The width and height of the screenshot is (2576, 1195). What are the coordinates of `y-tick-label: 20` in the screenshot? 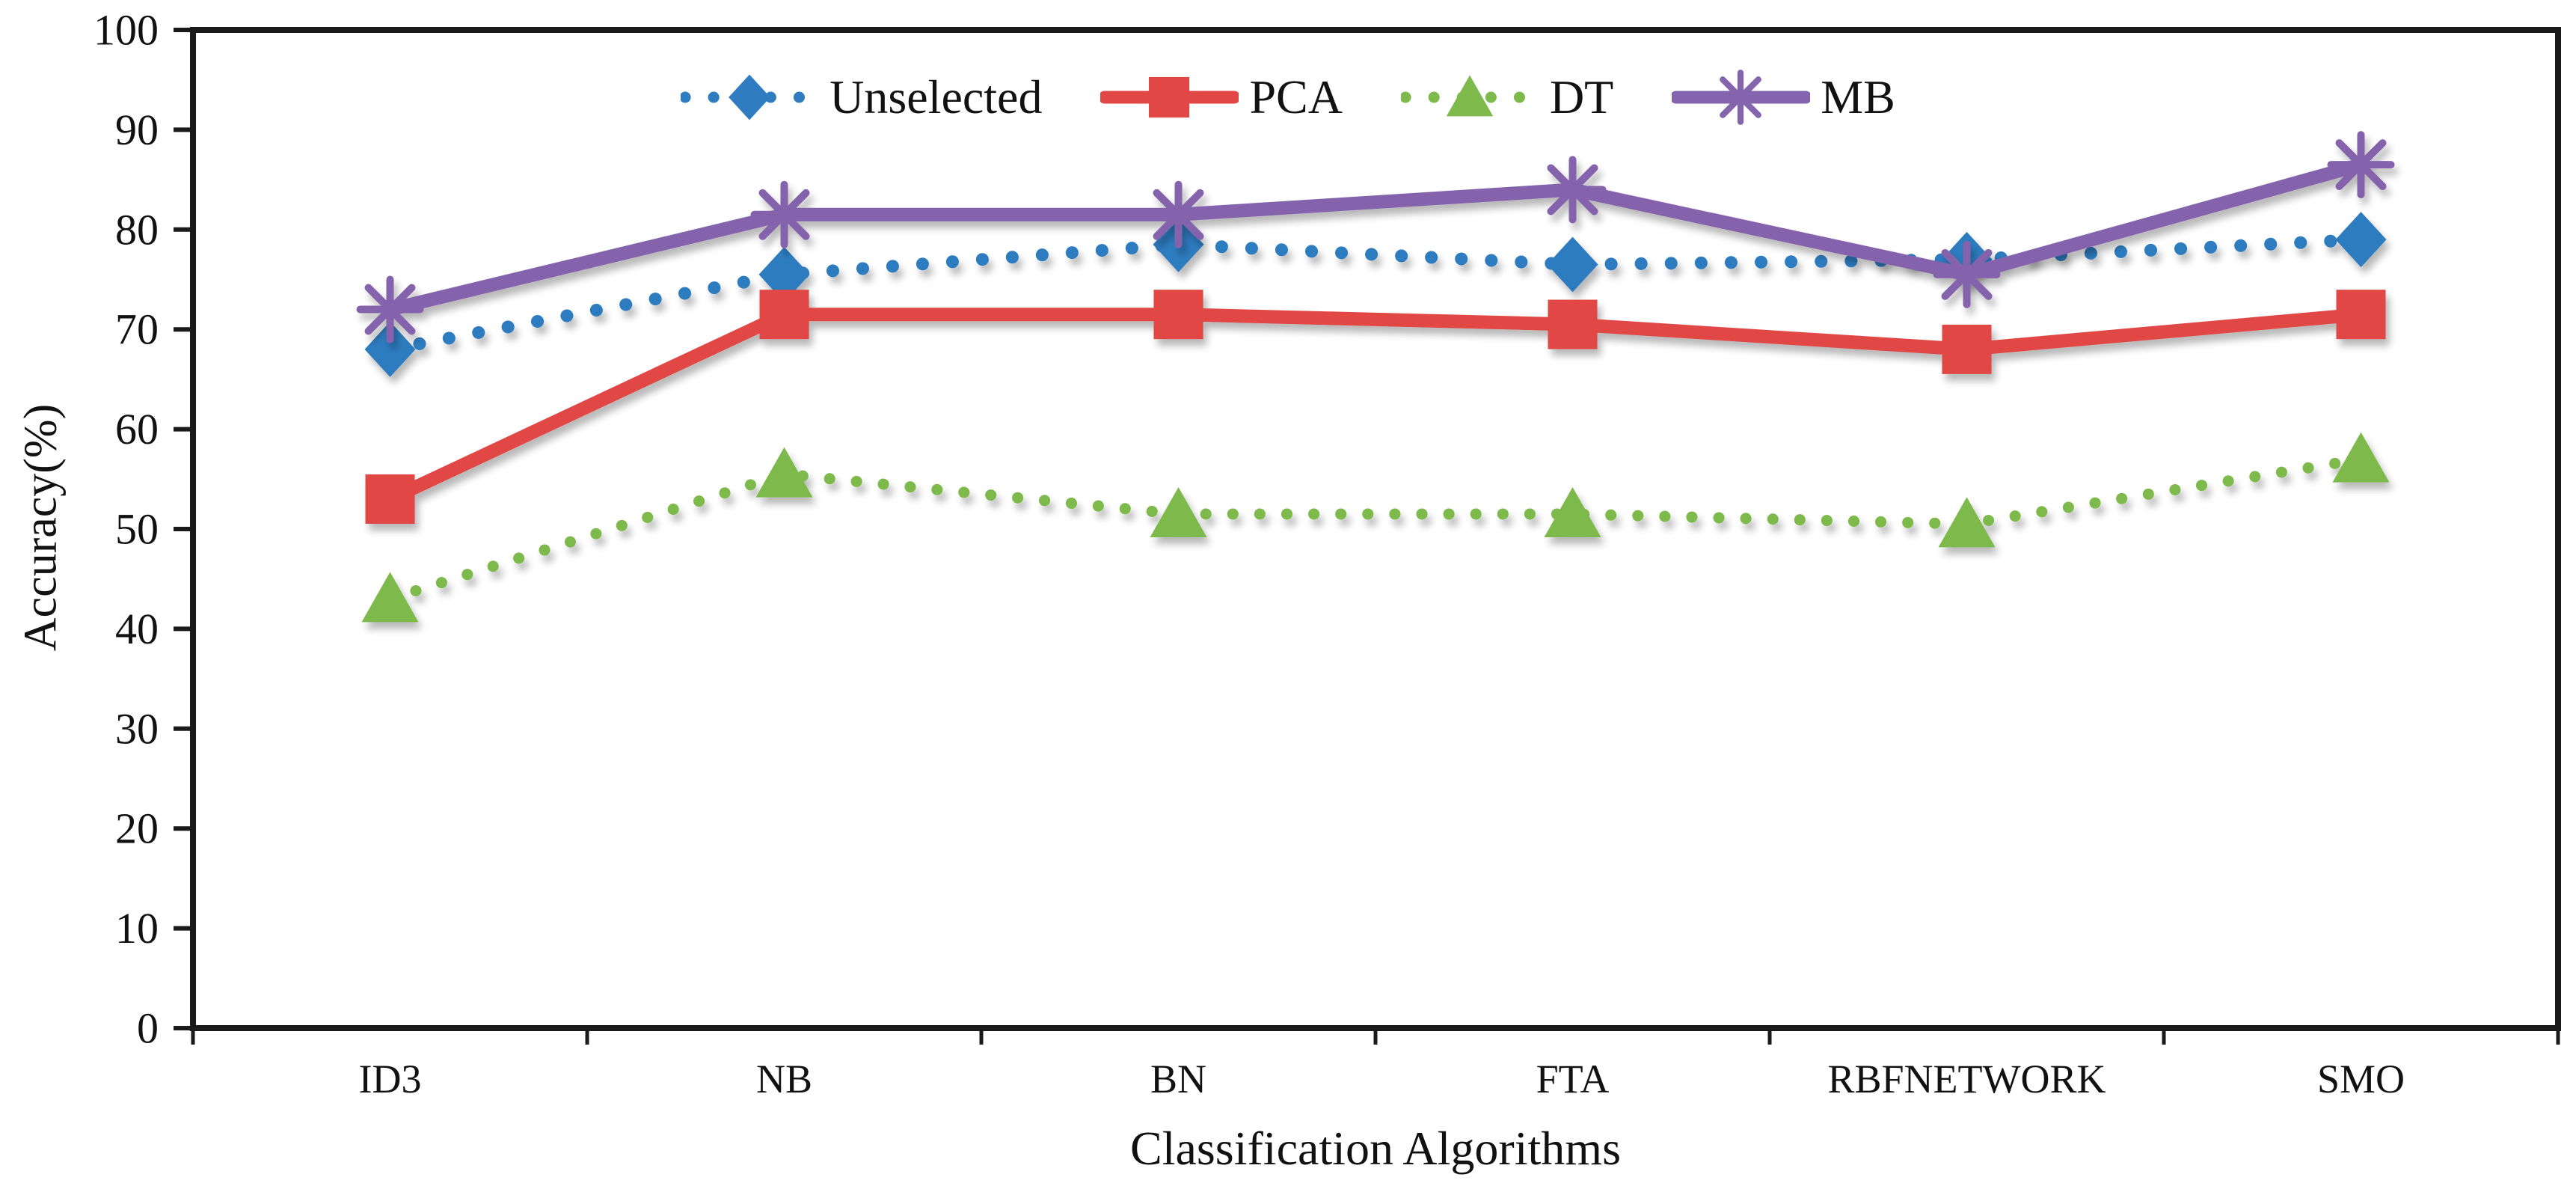 It's located at (137, 828).